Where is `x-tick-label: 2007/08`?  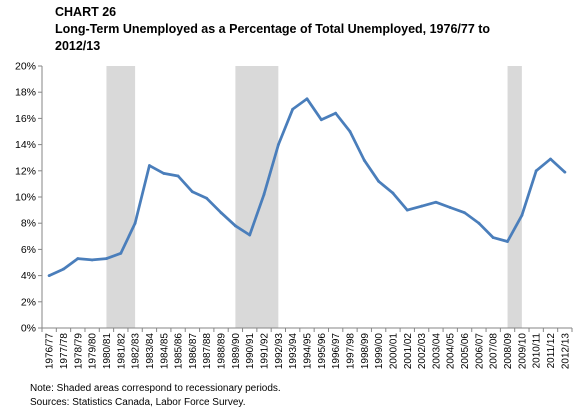
x-tick-label: 2007/08 is located at coordinates (494, 351).